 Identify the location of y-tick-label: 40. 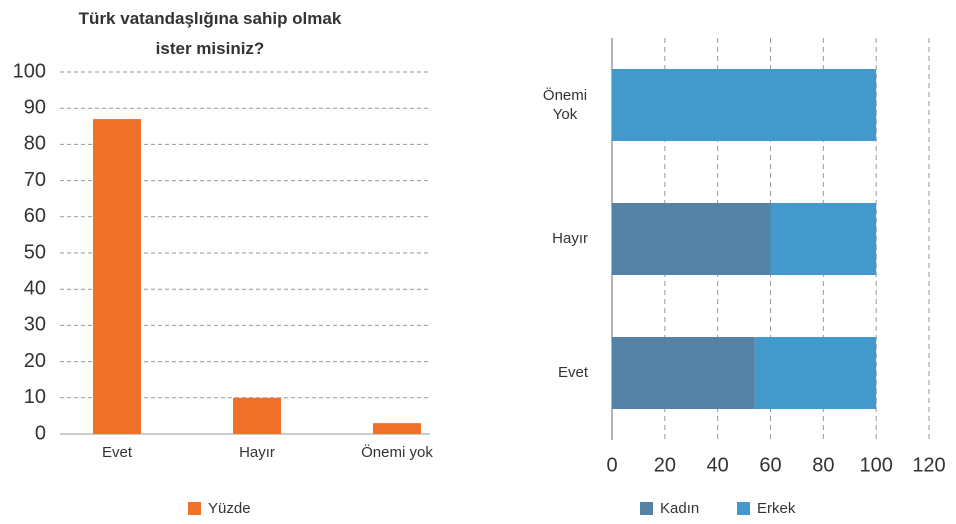
(35, 288).